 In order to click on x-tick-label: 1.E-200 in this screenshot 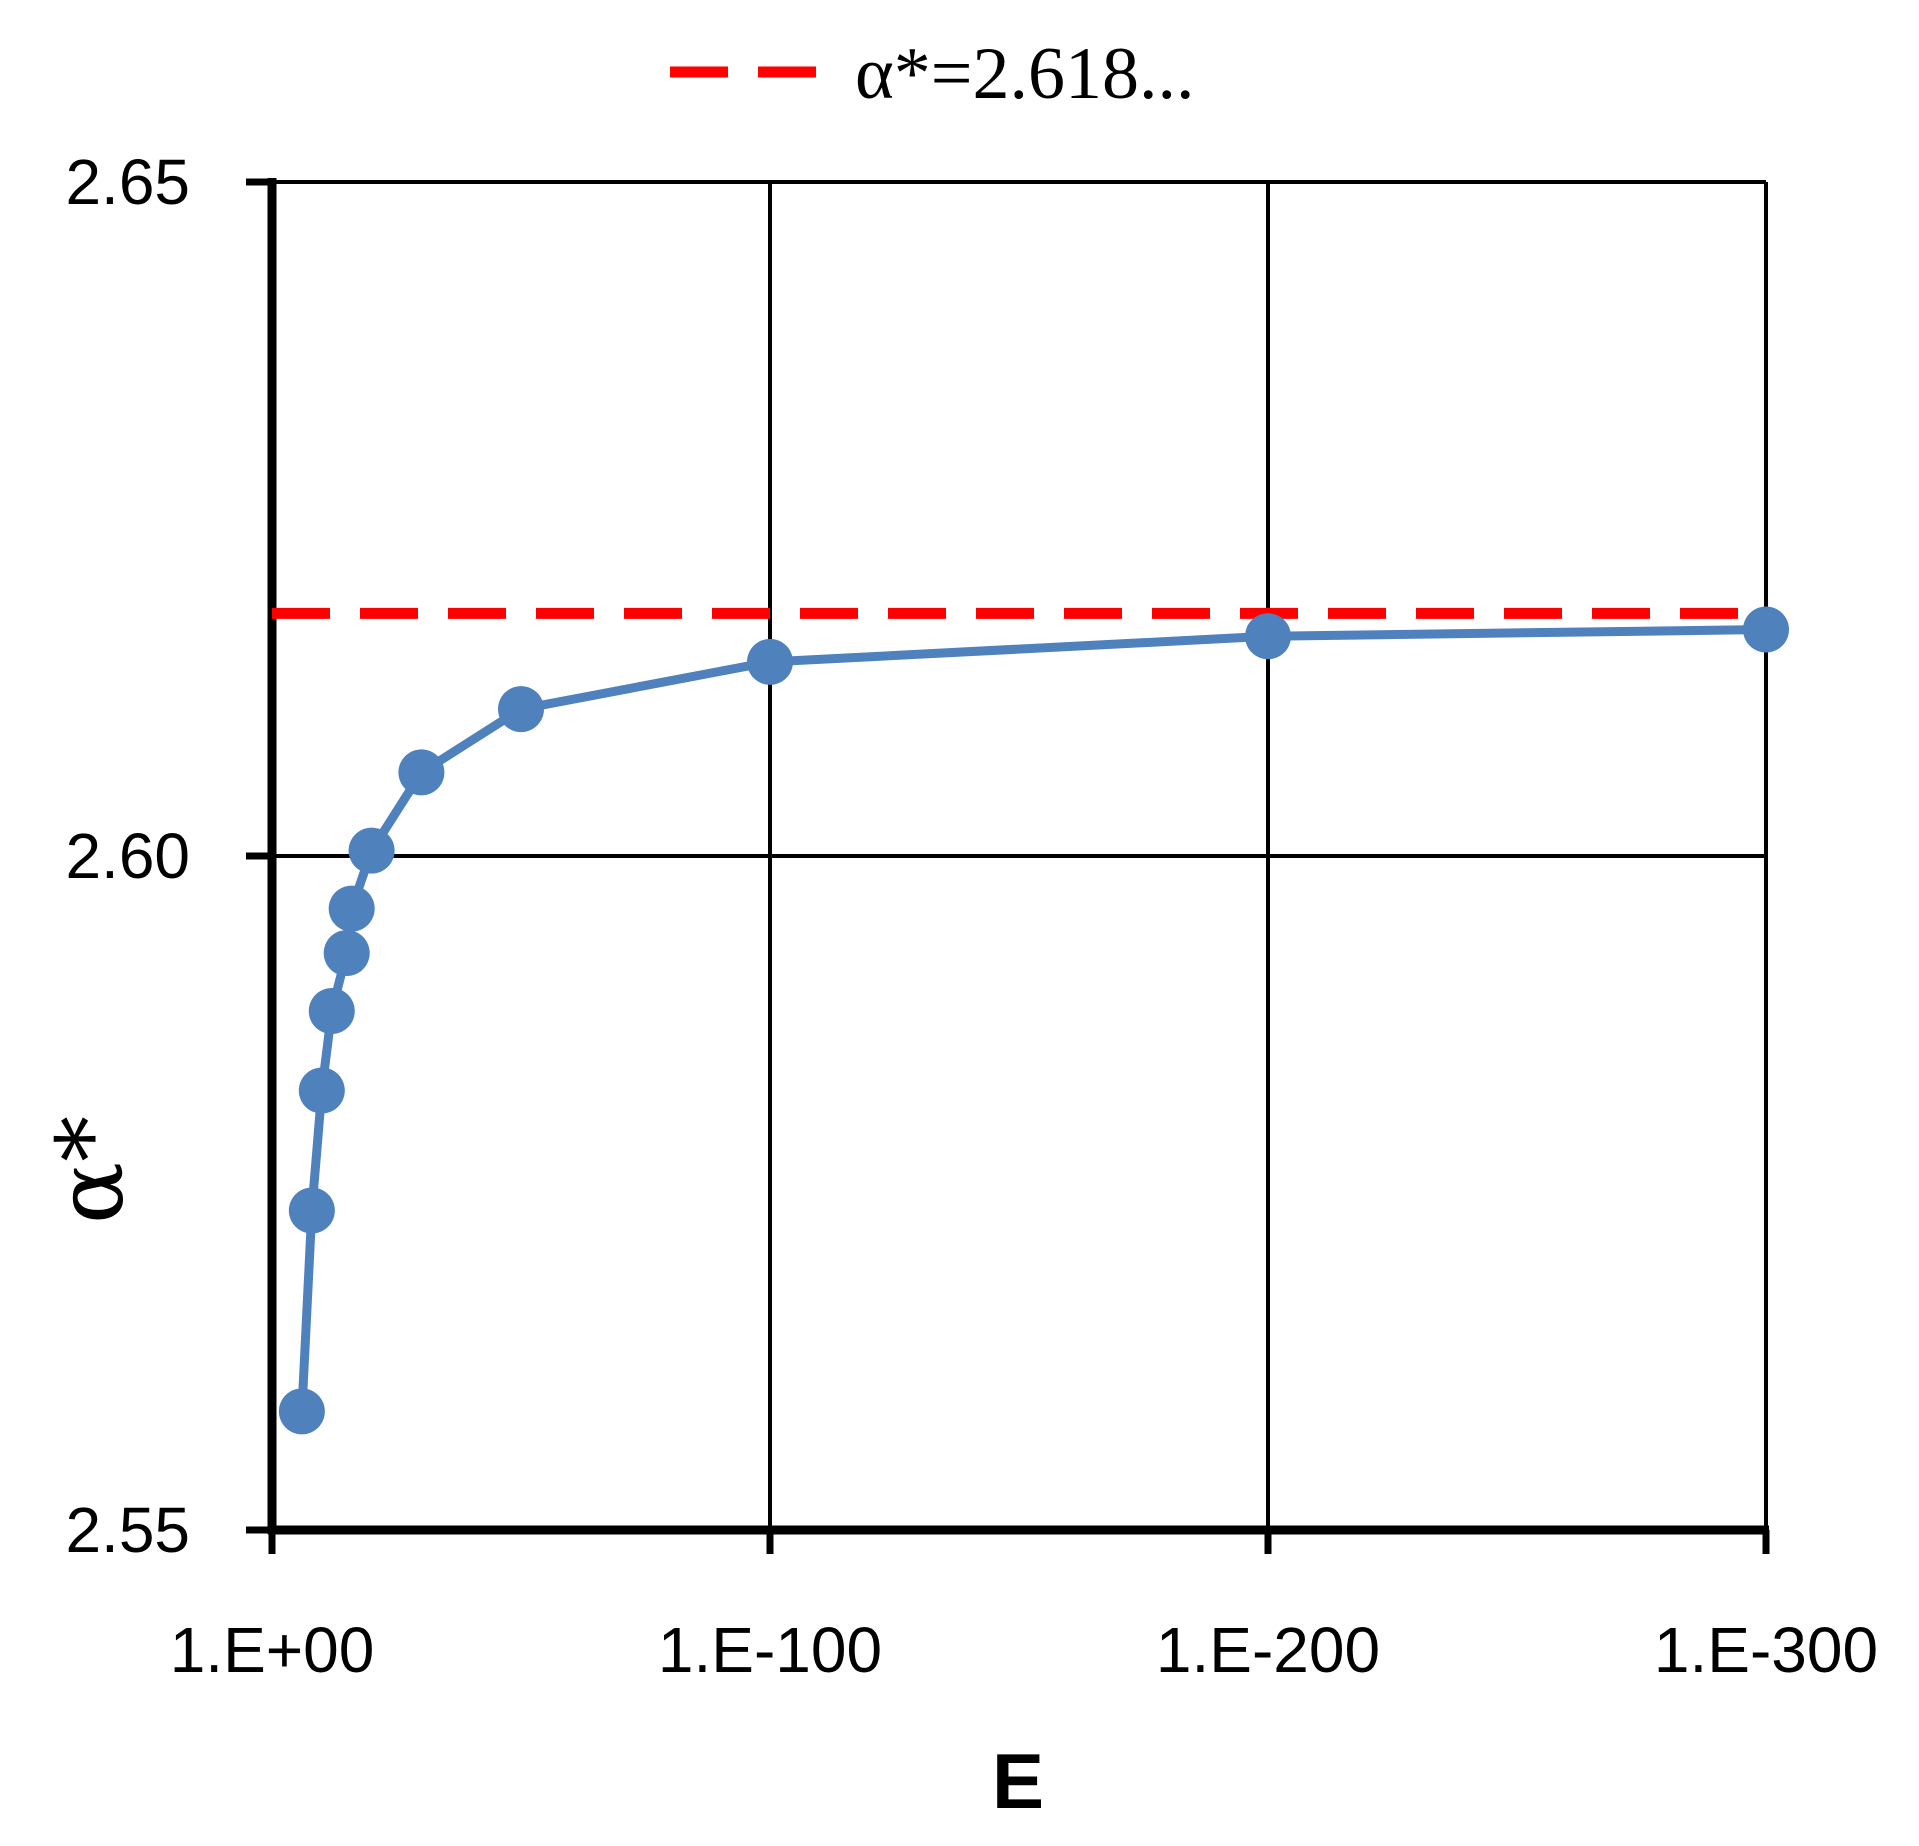, I will do `click(1268, 1650)`.